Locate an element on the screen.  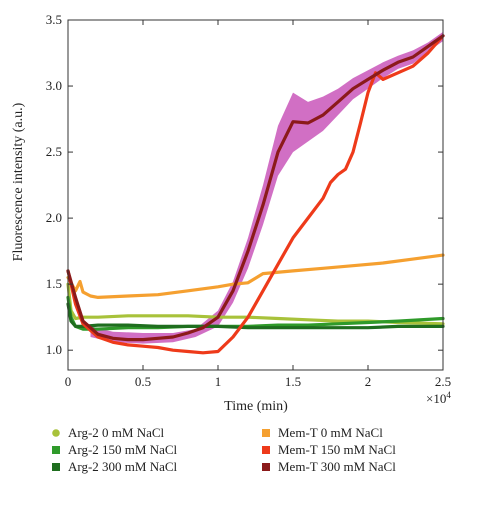
legend-item: Arg-2 150 mM NaCl is located at coordinates (115, 449).